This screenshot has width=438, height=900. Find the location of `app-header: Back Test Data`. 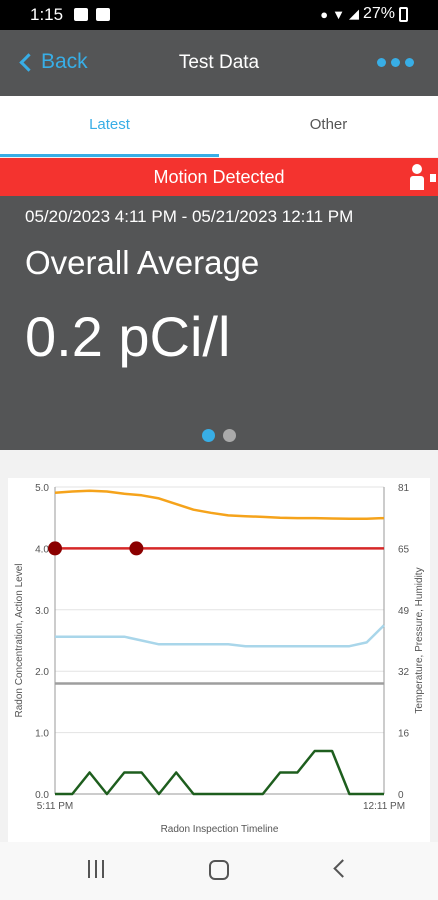

app-header: Back Test Data is located at coordinates (219, 63).